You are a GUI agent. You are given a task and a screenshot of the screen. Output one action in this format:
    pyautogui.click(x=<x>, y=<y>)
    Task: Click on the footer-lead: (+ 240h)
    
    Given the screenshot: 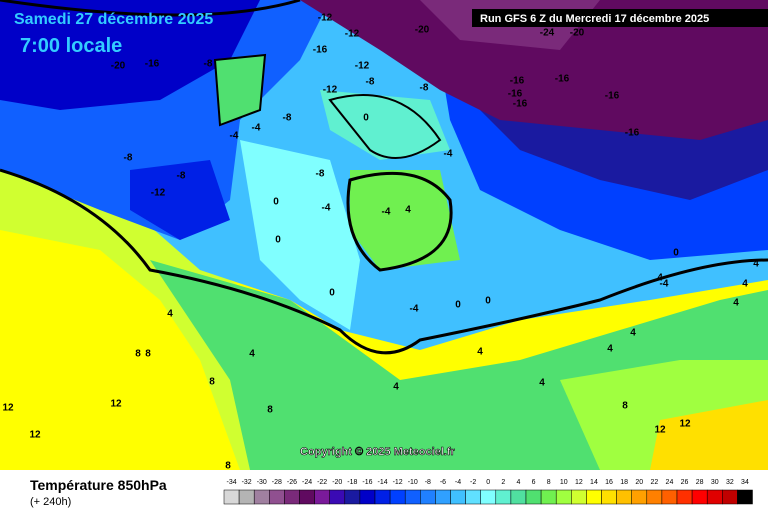 What is the action you would take?
    pyautogui.click(x=50, y=502)
    